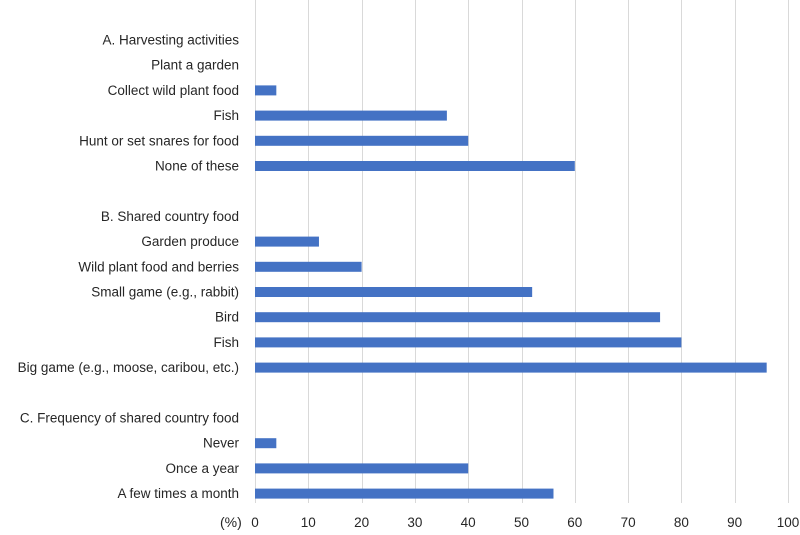  I want to click on category-label: None of these, so click(197, 166).